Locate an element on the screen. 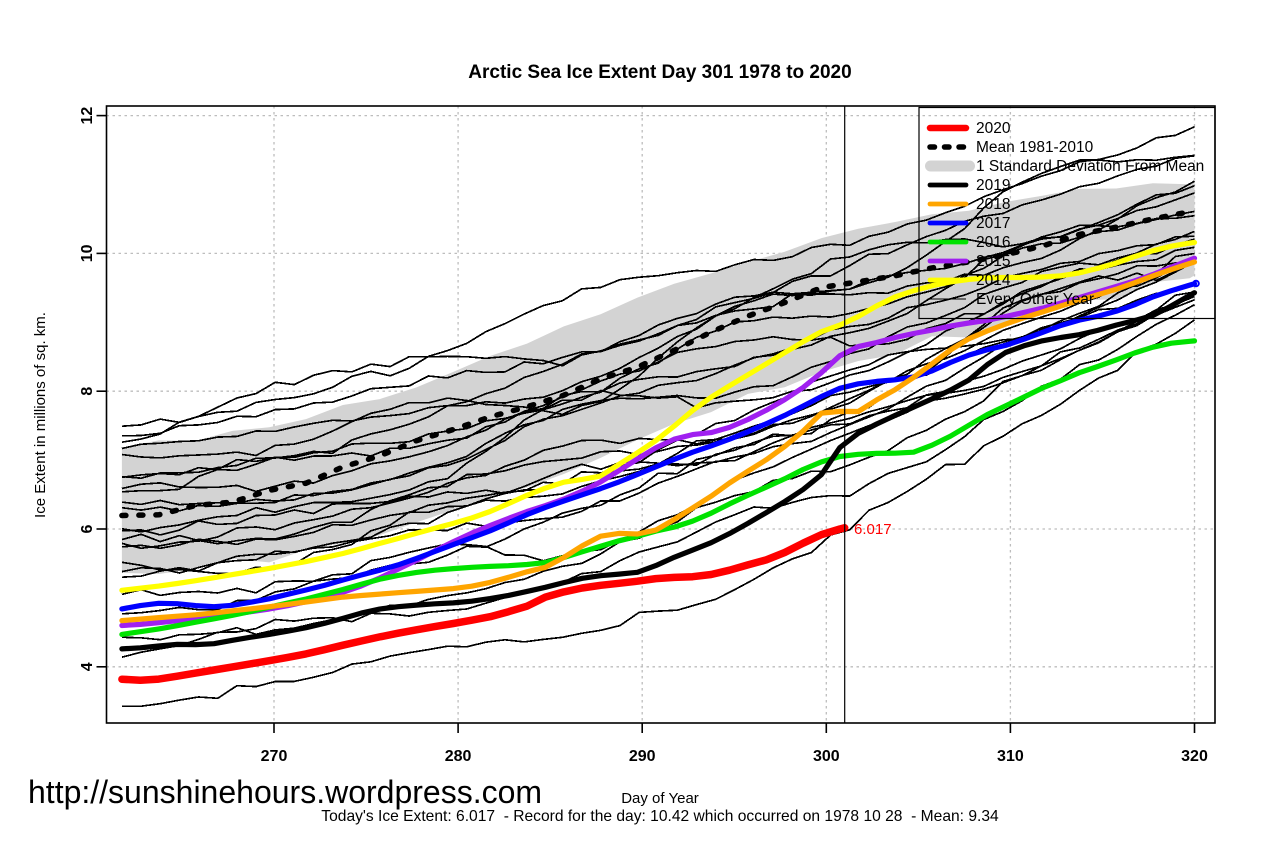 Image resolution: width=1284 pixels, height=860 pixels. svg-text: 300 is located at coordinates (826, 756).